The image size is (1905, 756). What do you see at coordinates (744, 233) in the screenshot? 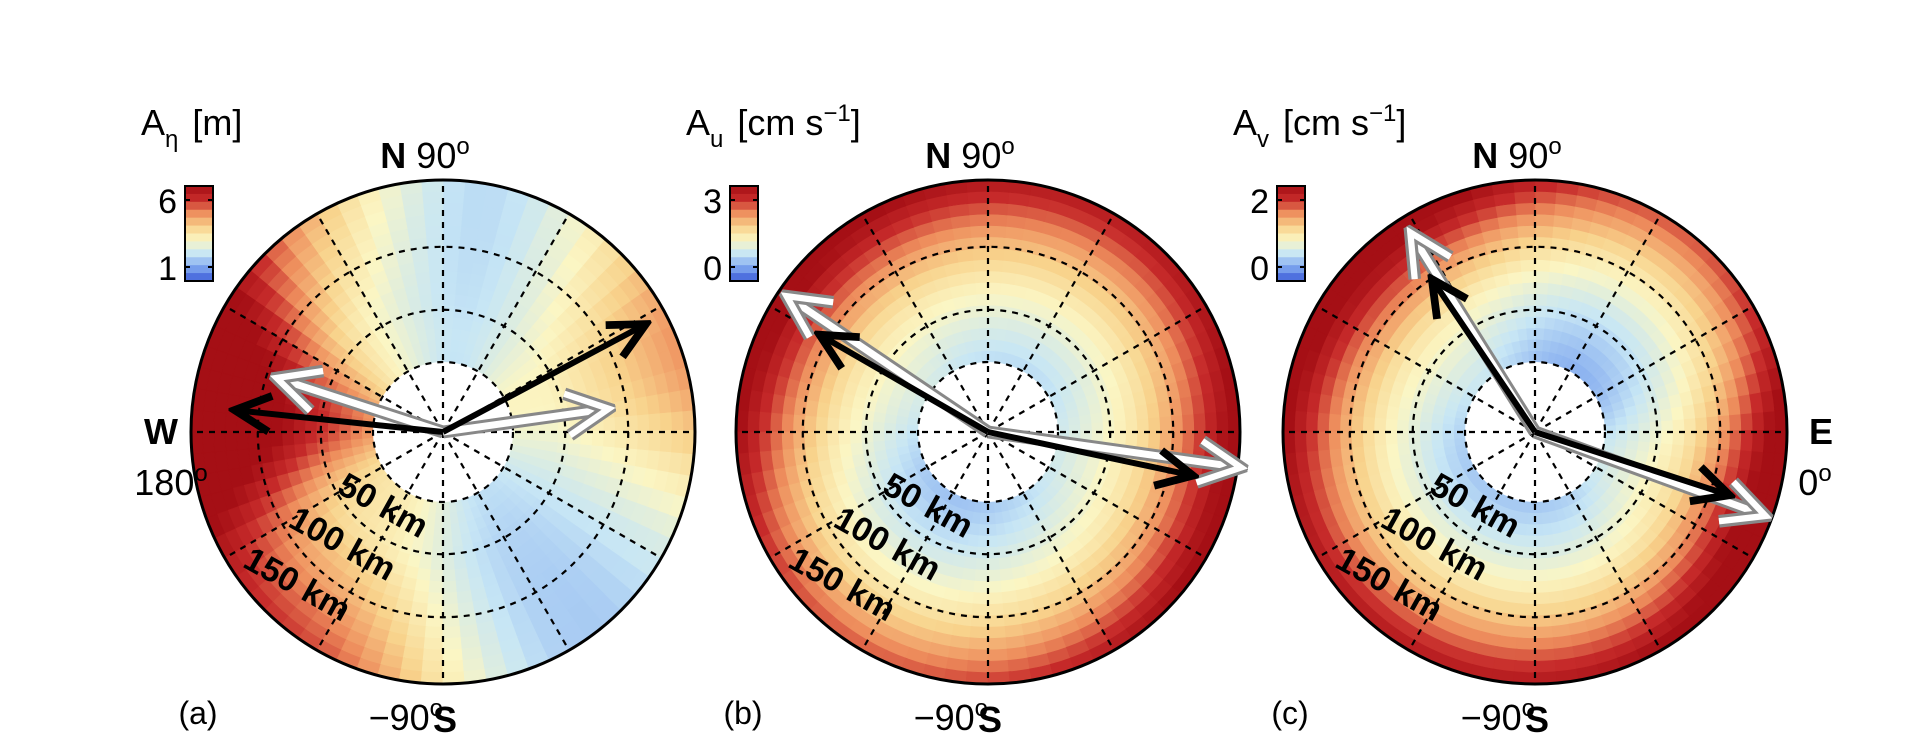
I see `colorbar-frame` at bounding box center [744, 233].